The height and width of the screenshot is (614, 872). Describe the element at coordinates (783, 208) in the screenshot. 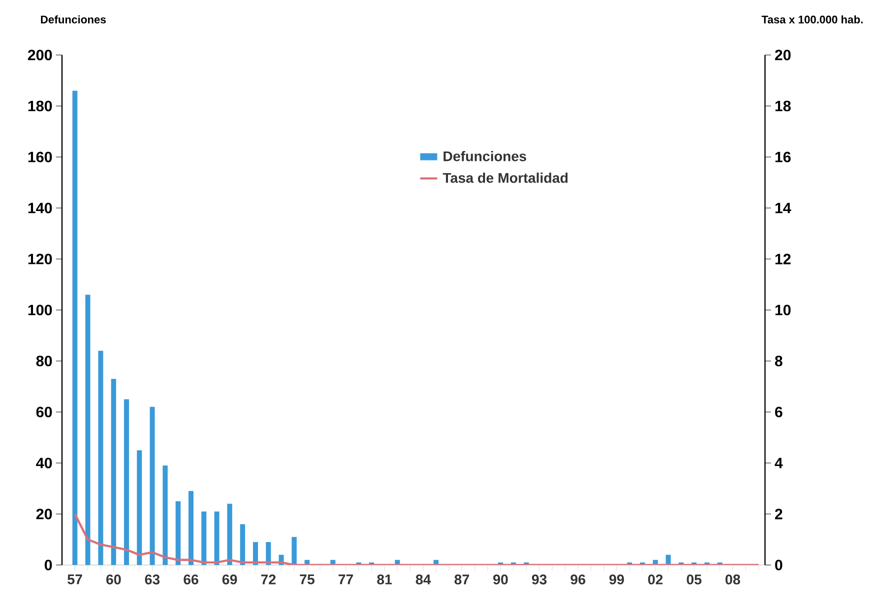

I see `y2-tick-label: 14` at that location.